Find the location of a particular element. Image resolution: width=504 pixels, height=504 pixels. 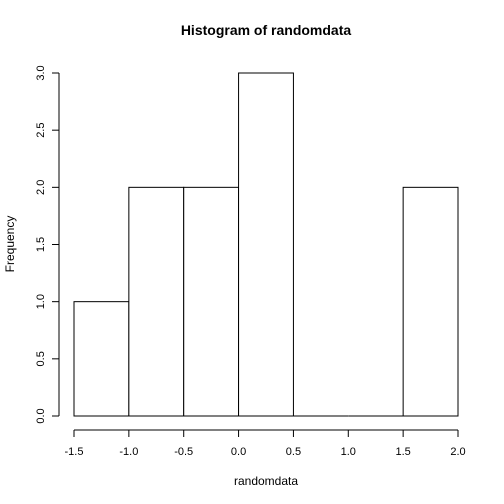

x-tick-label: -1.0 is located at coordinates (128, 452).